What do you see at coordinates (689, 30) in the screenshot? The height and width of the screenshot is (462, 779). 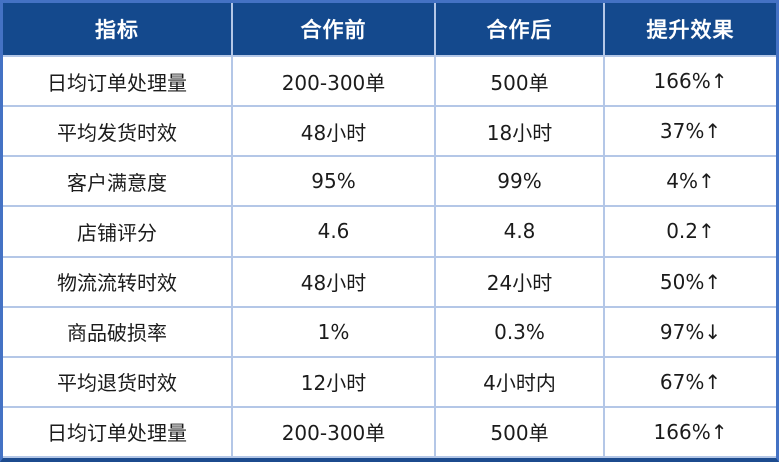 I see `column-header-improvement: 提升效果` at bounding box center [689, 30].